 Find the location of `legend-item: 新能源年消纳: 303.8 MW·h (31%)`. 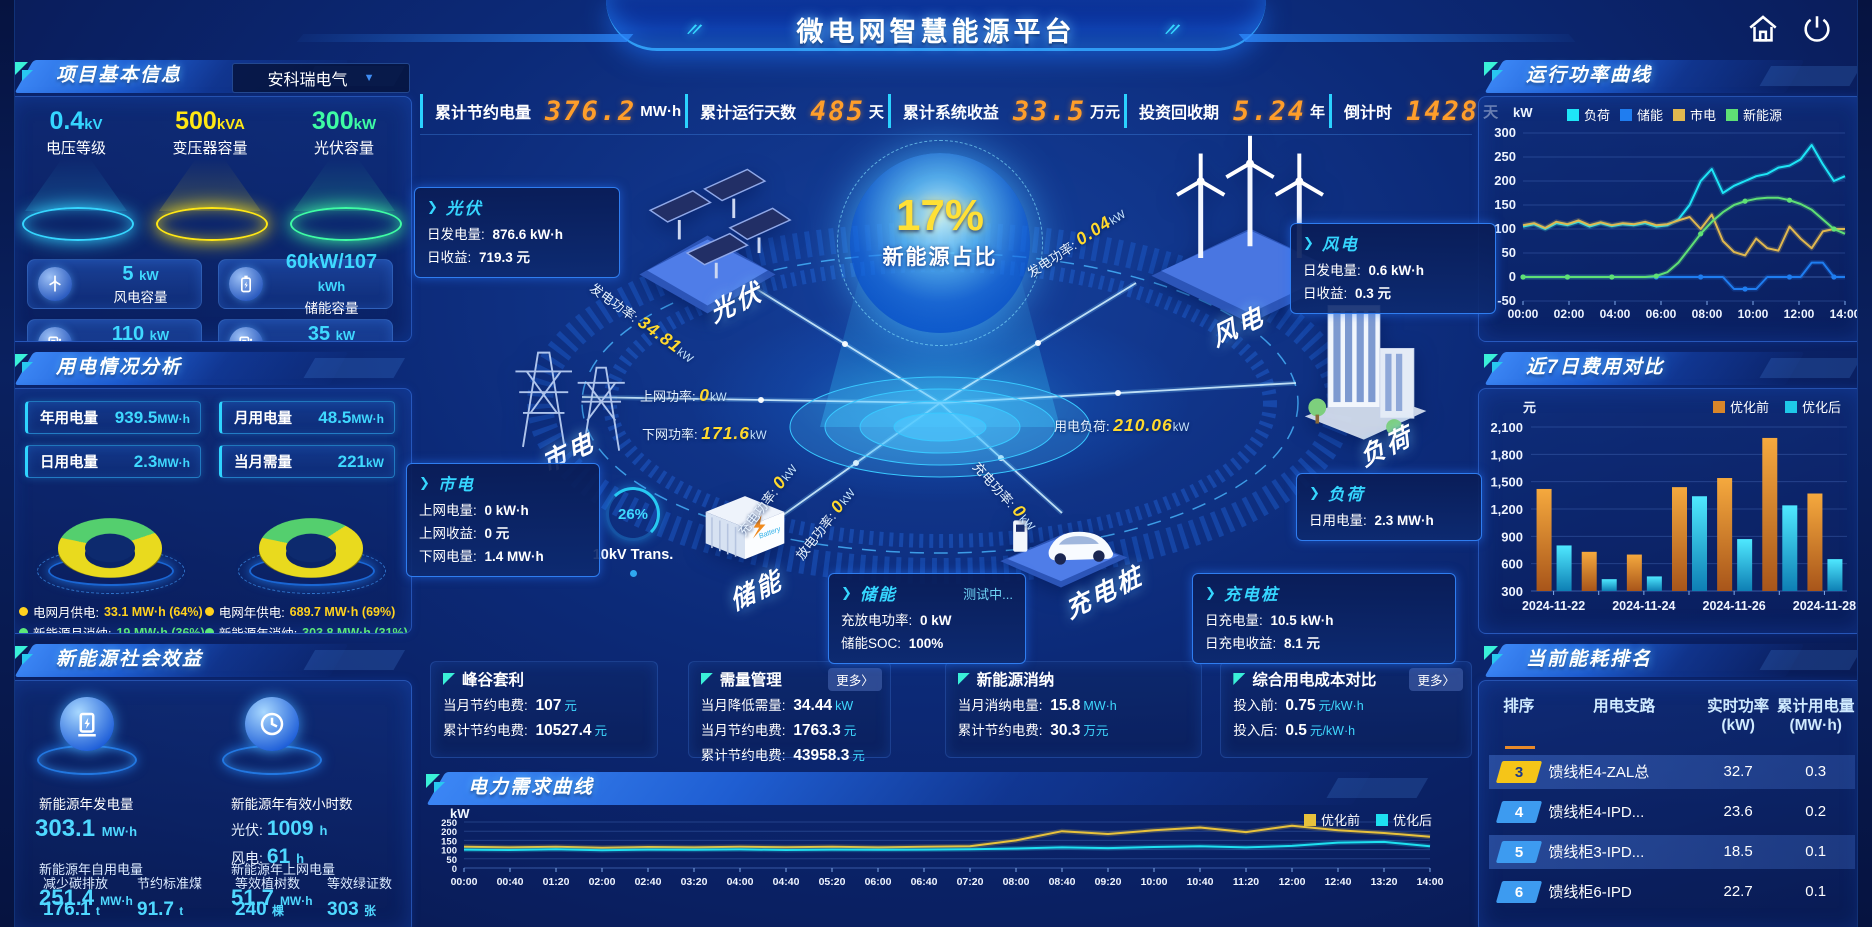

legend-item: 新能源年消纳: 303.8 MW·h (31%) is located at coordinates (306, 628).